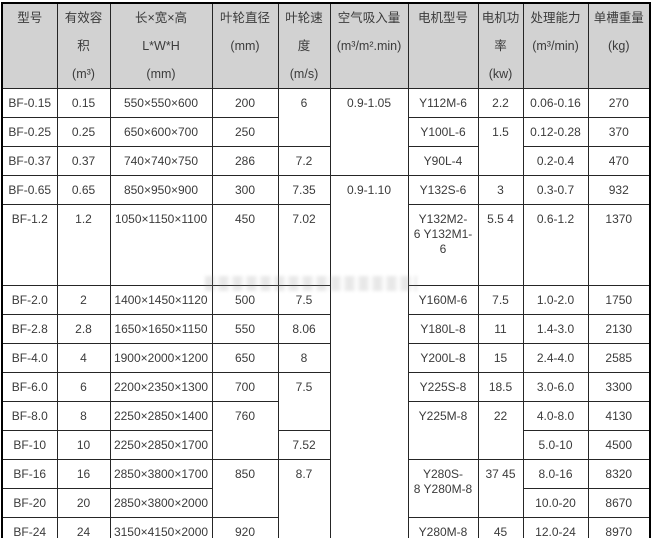 Image resolution: width=652 pixels, height=538 pixels. What do you see at coordinates (304, 329) in the screenshot?
I see `cell-impeller-speed: 8.06` at bounding box center [304, 329].